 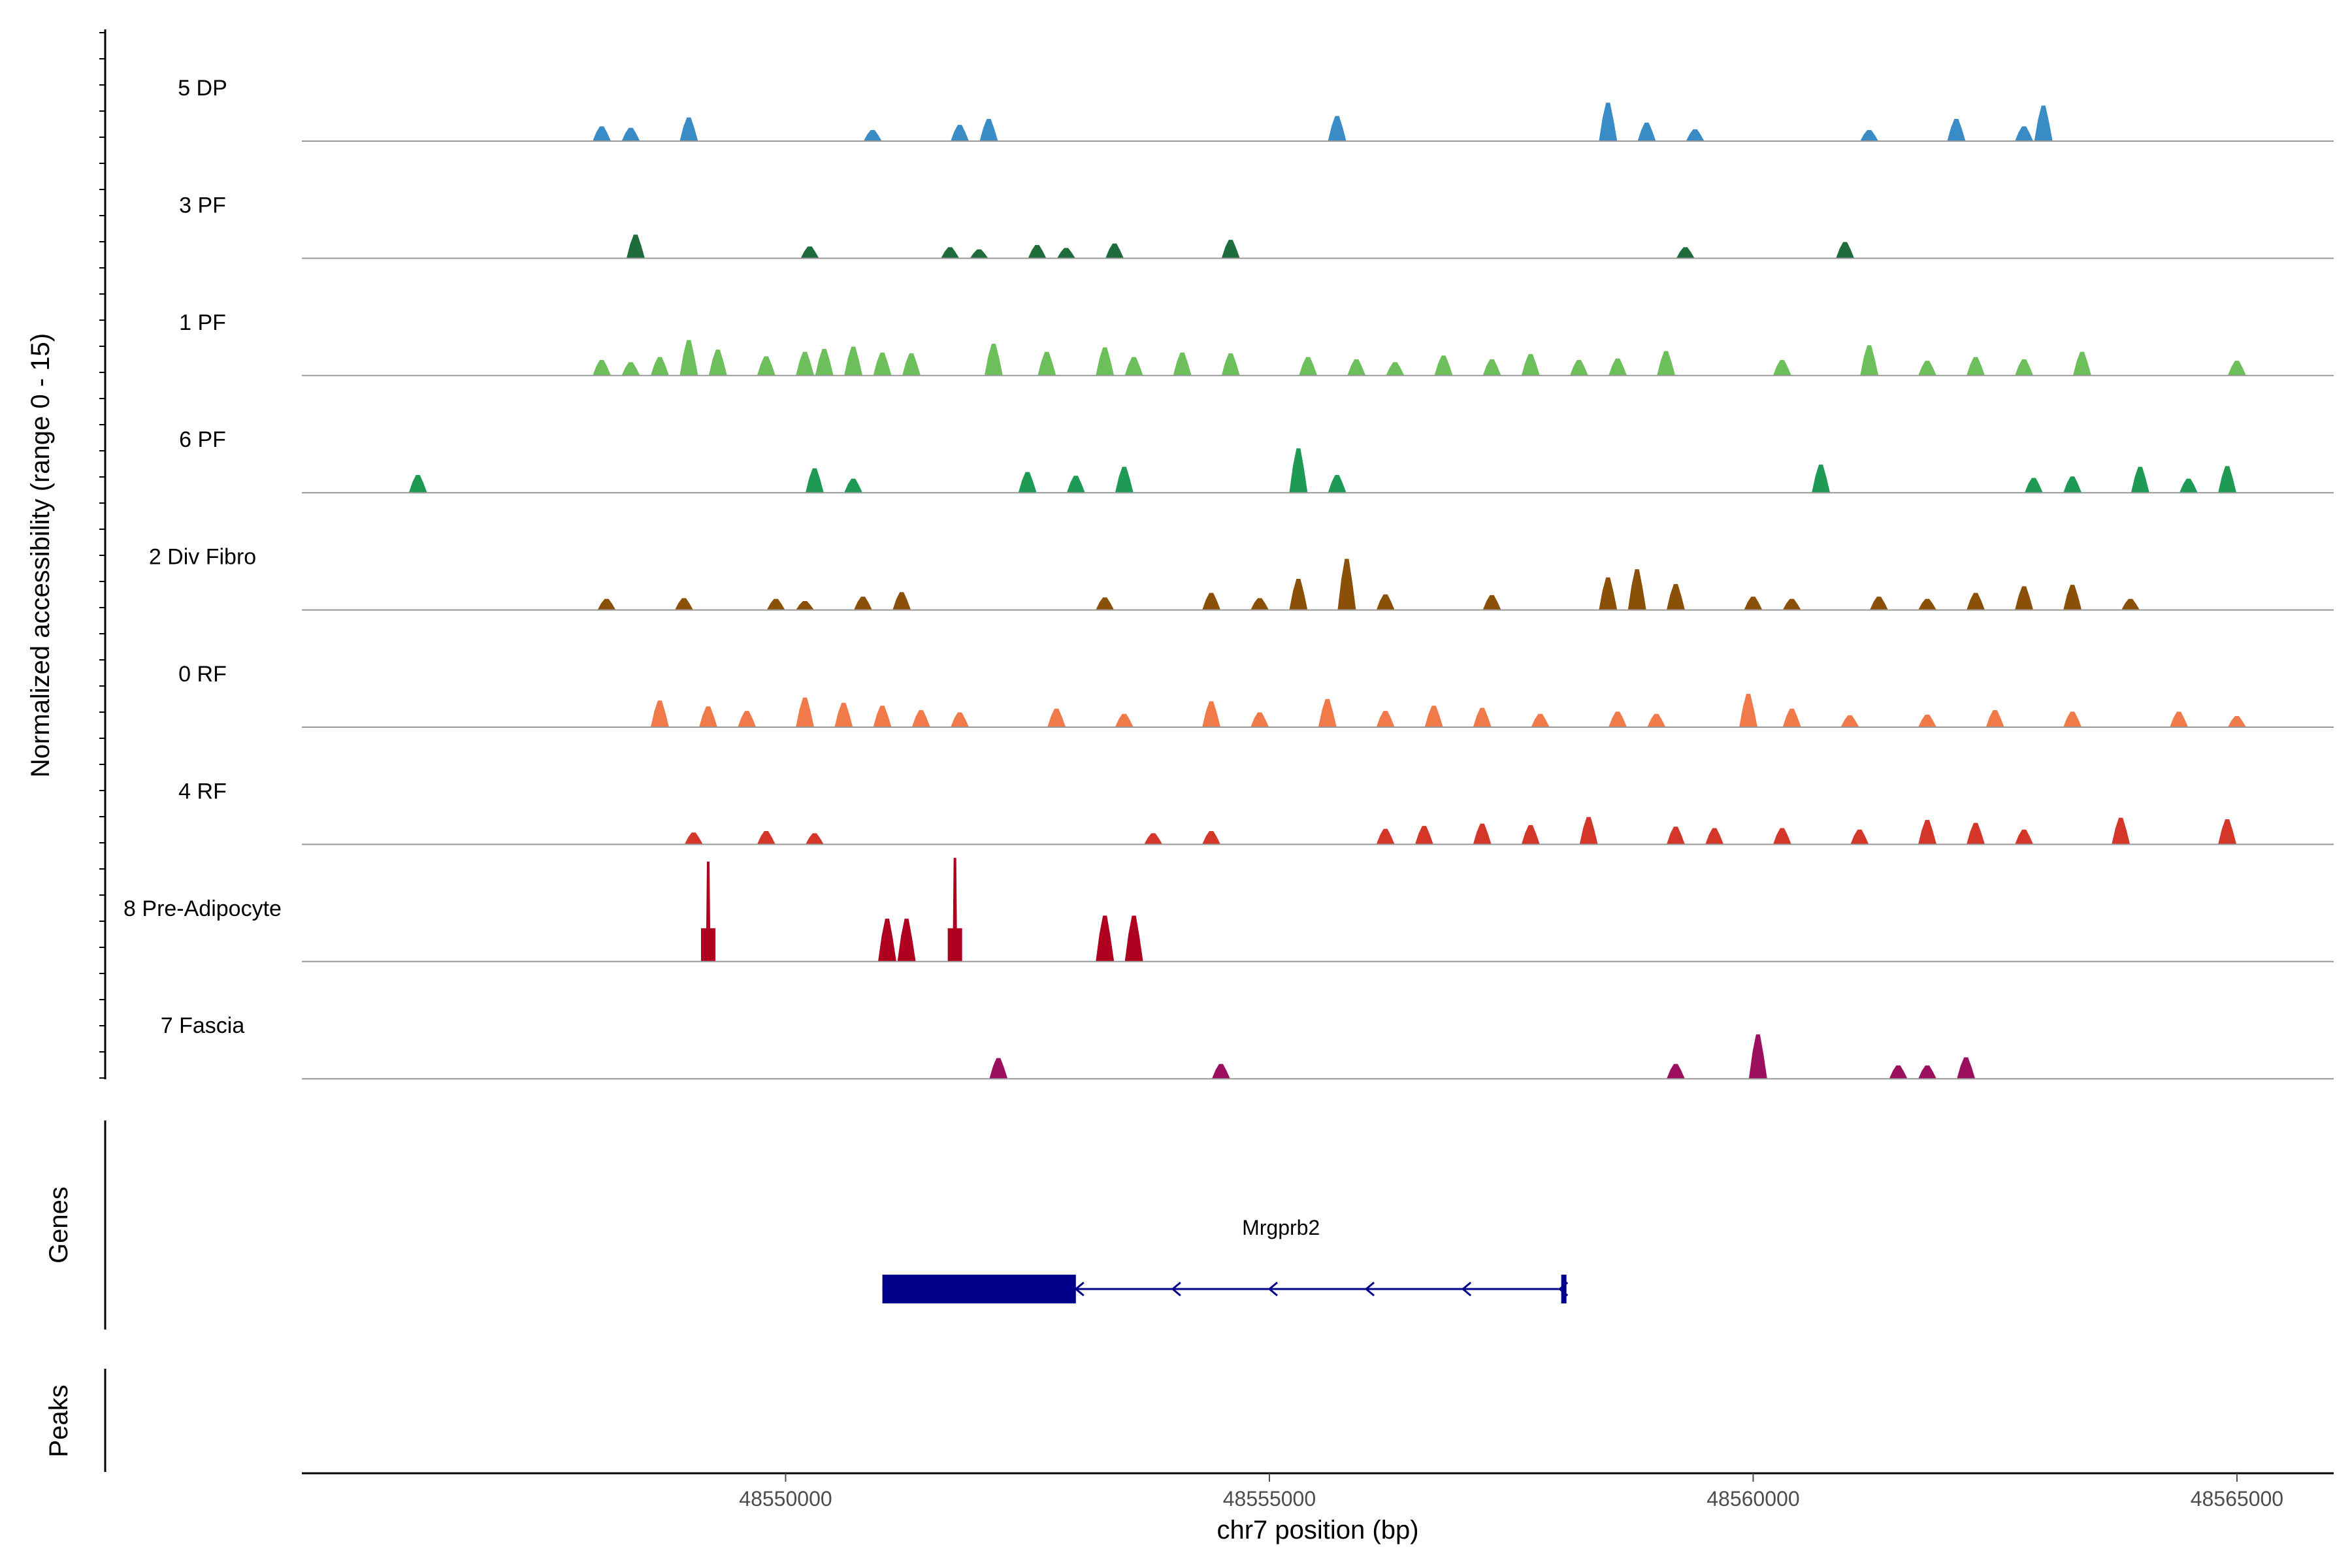 What do you see at coordinates (1317, 1530) in the screenshot?
I see `x-axis-title: chr7 position (bp)` at bounding box center [1317, 1530].